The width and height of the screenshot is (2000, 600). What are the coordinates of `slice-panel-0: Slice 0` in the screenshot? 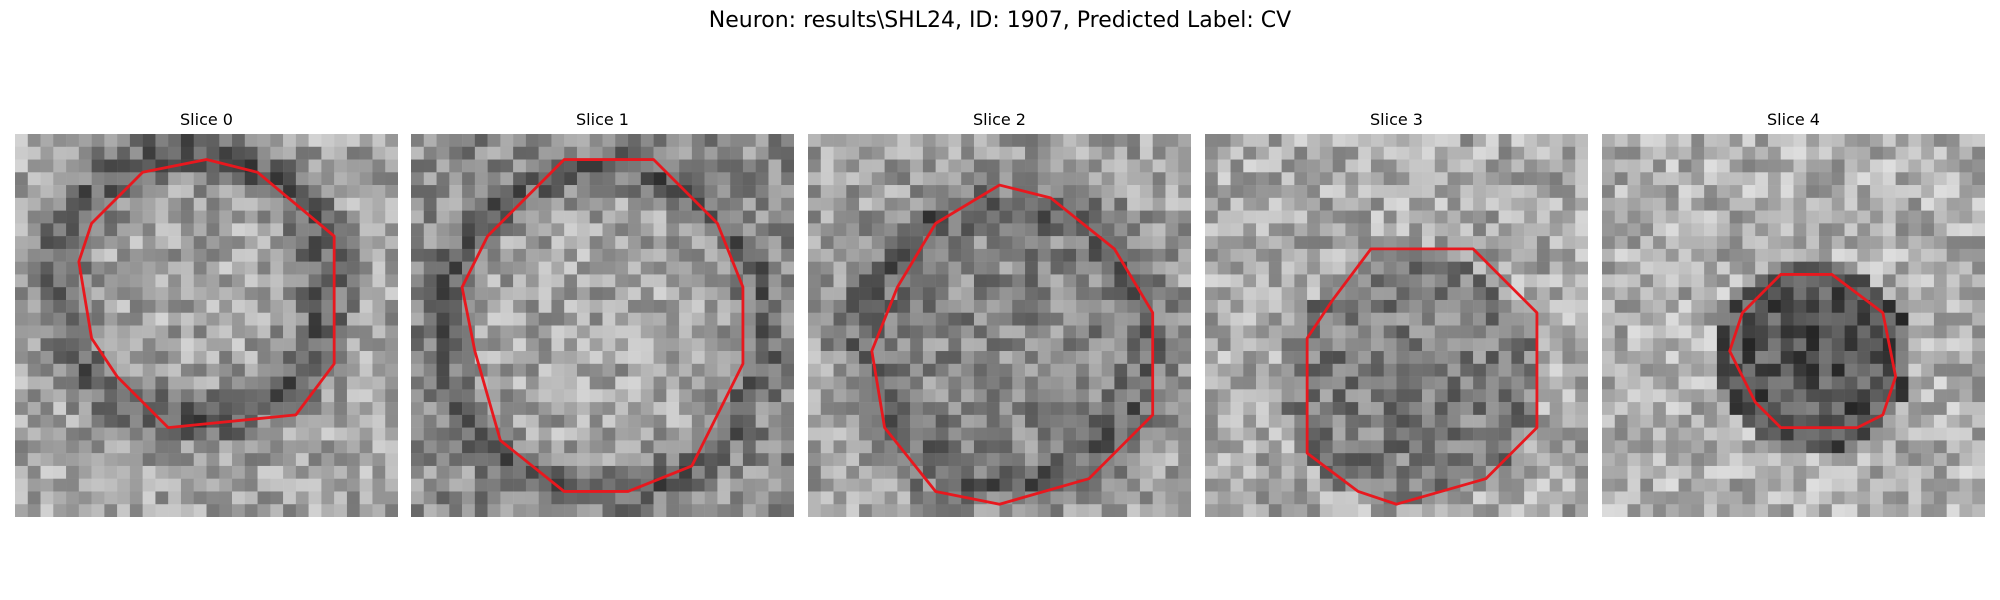 It's located at (206, 313).